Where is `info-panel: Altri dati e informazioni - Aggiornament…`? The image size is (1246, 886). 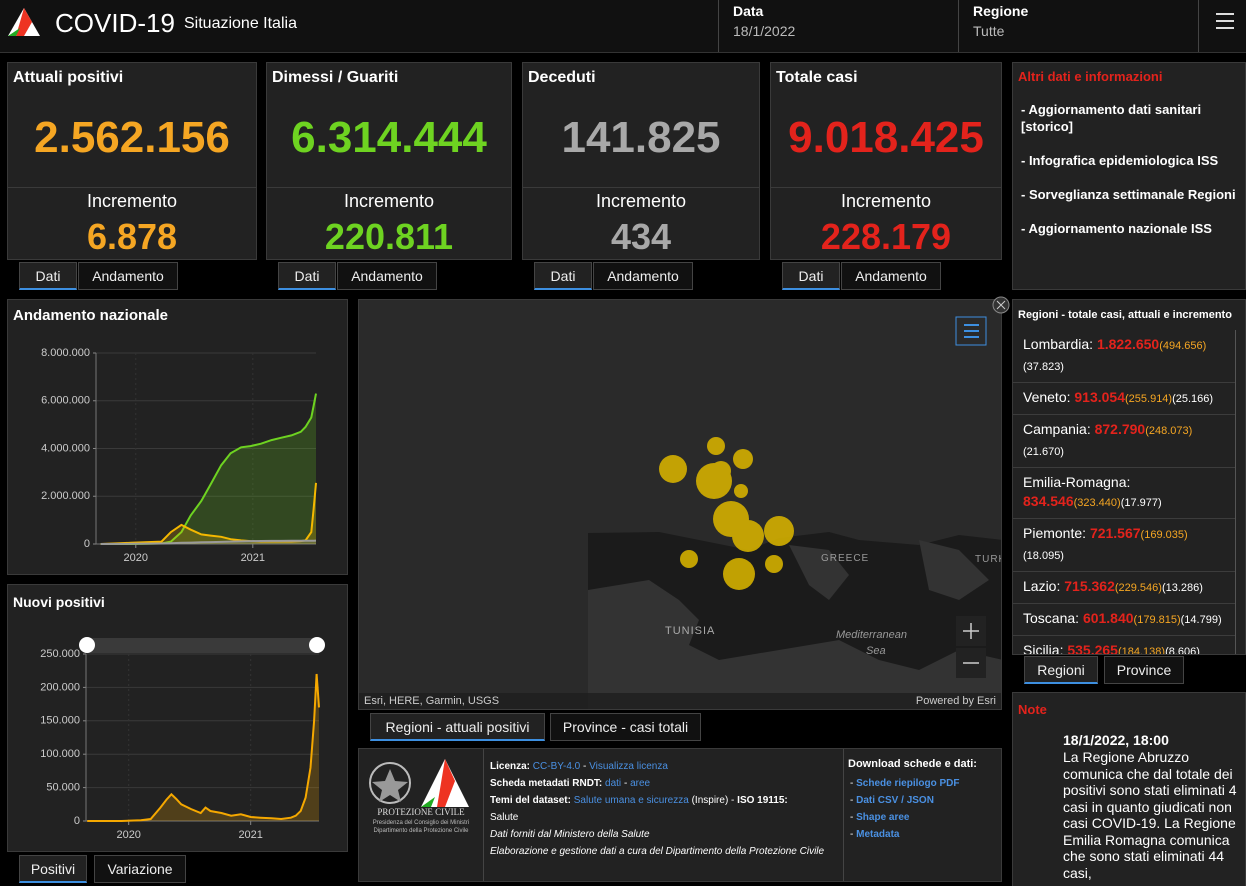 info-panel: Altri dati e informazioni - Aggiornament… is located at coordinates (1129, 176).